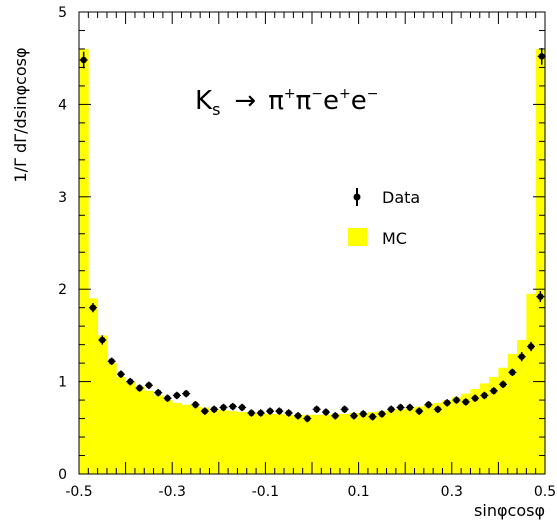 This screenshot has width=557, height=522. I want to click on x-tick-label: -0.1, so click(265, 492).